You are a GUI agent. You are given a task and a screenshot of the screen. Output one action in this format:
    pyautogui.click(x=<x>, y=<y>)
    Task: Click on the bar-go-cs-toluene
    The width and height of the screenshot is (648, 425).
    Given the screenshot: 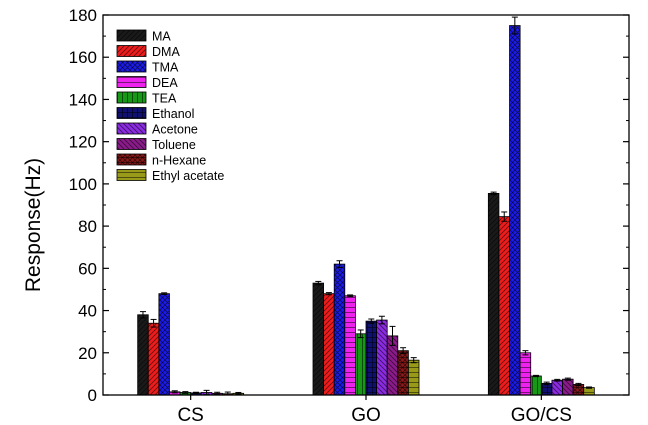 What is the action you would take?
    pyautogui.click(x=568, y=387)
    